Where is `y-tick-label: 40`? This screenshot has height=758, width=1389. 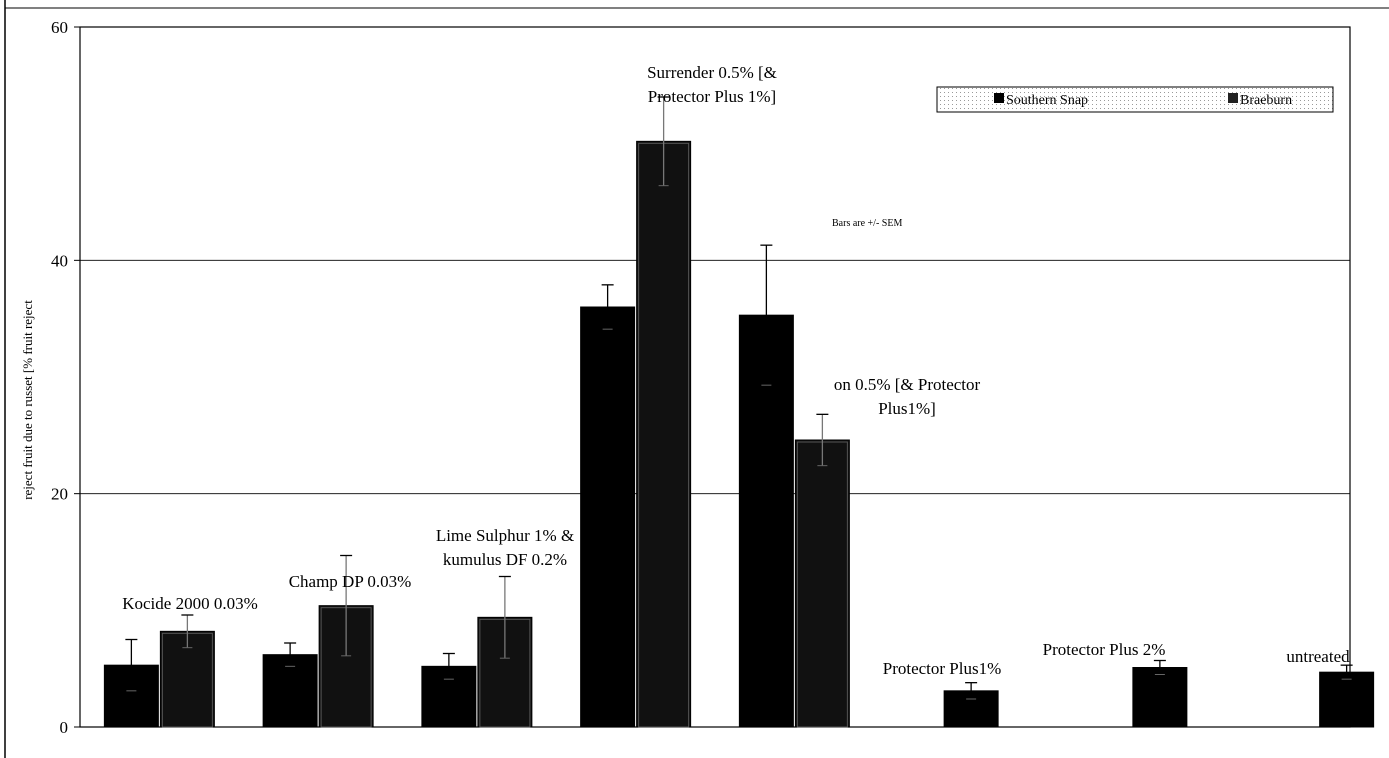
y-tick-label: 40 is located at coordinates (59, 260).